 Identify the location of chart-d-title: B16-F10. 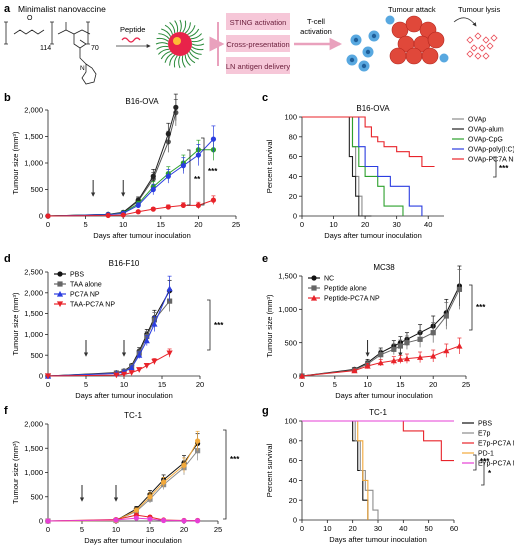
(124, 263).